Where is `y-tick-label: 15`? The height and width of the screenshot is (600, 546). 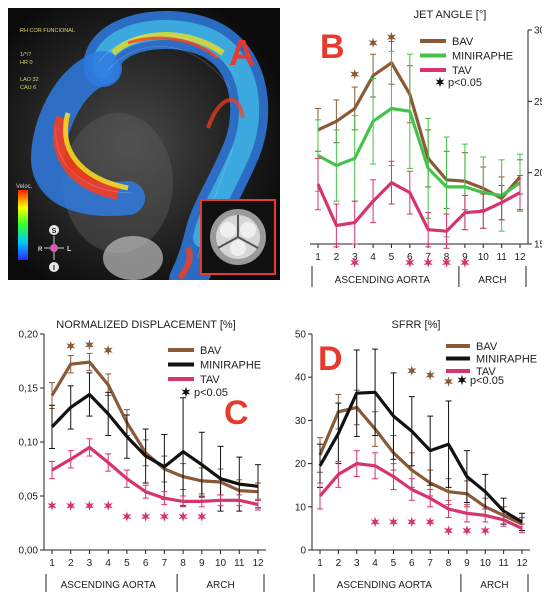 y-tick-label: 15 is located at coordinates (538, 245).